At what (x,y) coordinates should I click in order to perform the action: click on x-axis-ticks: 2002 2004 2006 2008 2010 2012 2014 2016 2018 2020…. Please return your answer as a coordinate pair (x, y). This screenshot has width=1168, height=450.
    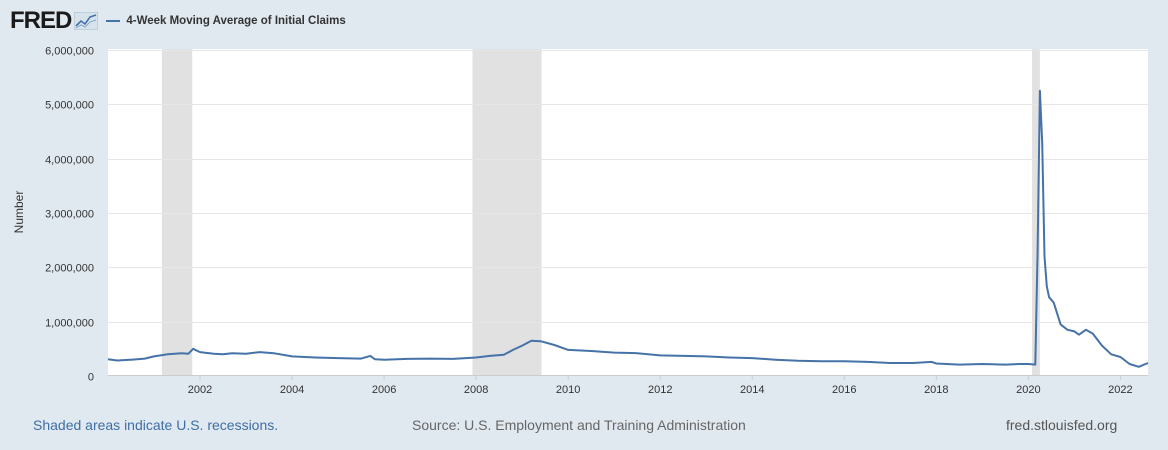
    Looking at the image, I should click on (660, 386).